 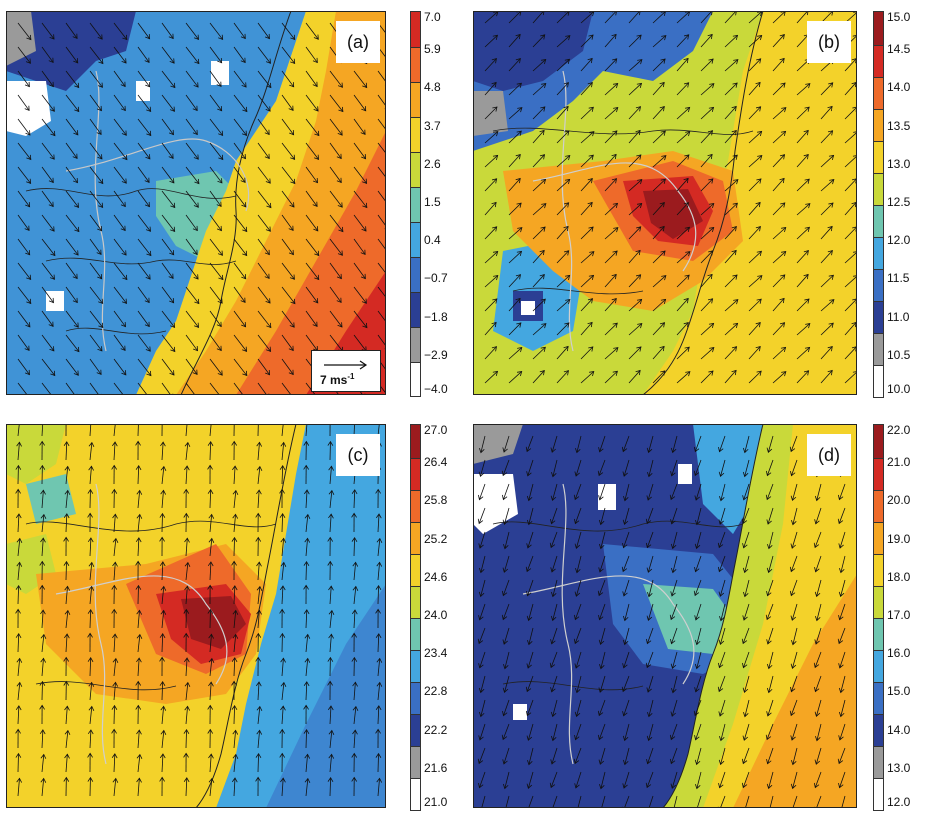 What do you see at coordinates (899, 653) in the screenshot?
I see `colorbar-tick-label: 16.0` at bounding box center [899, 653].